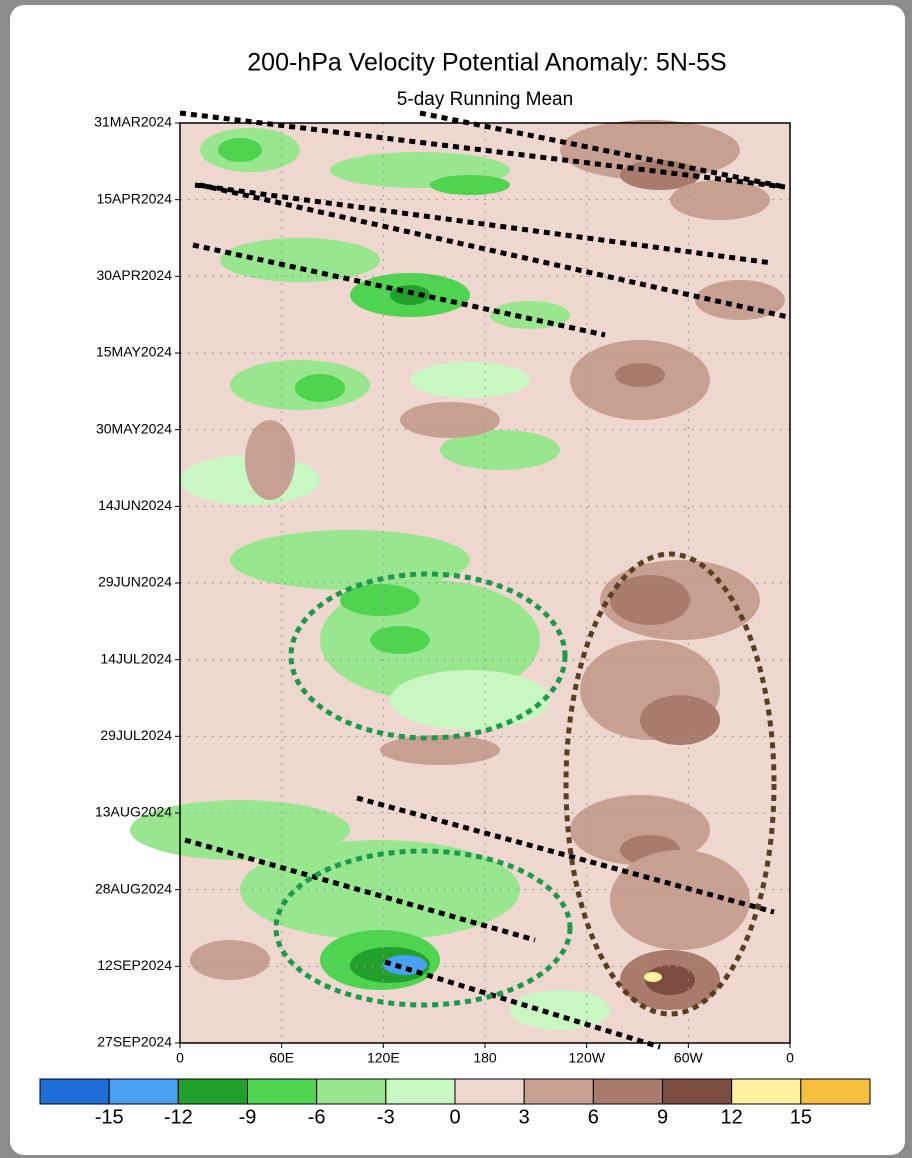  Describe the element at coordinates (801, 1117) in the screenshot. I see `colorbar-label: 15` at that location.